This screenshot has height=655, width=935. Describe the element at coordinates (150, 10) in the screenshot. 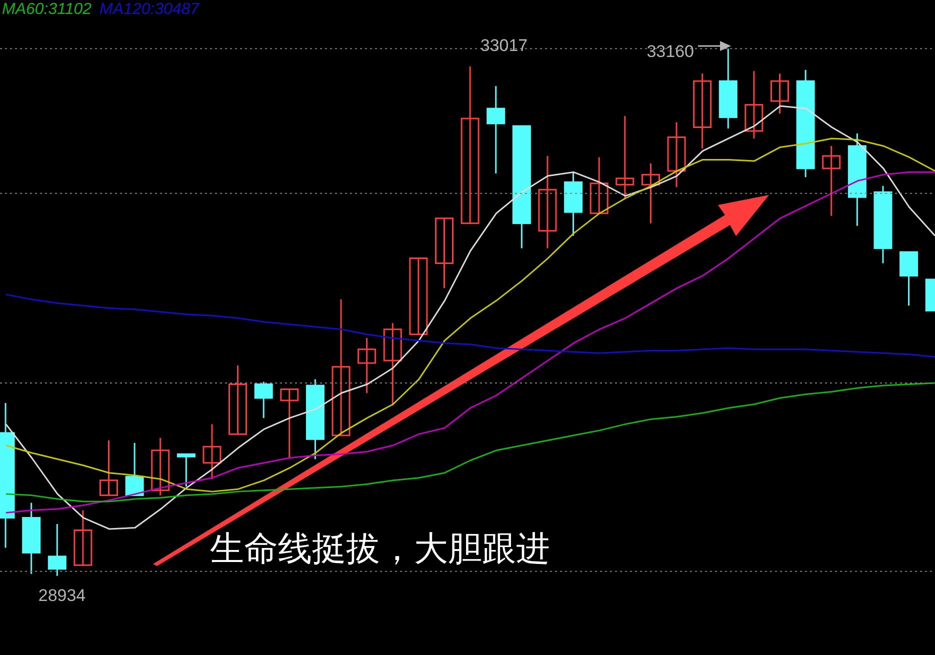

I see `text: MA120:30487` at that location.